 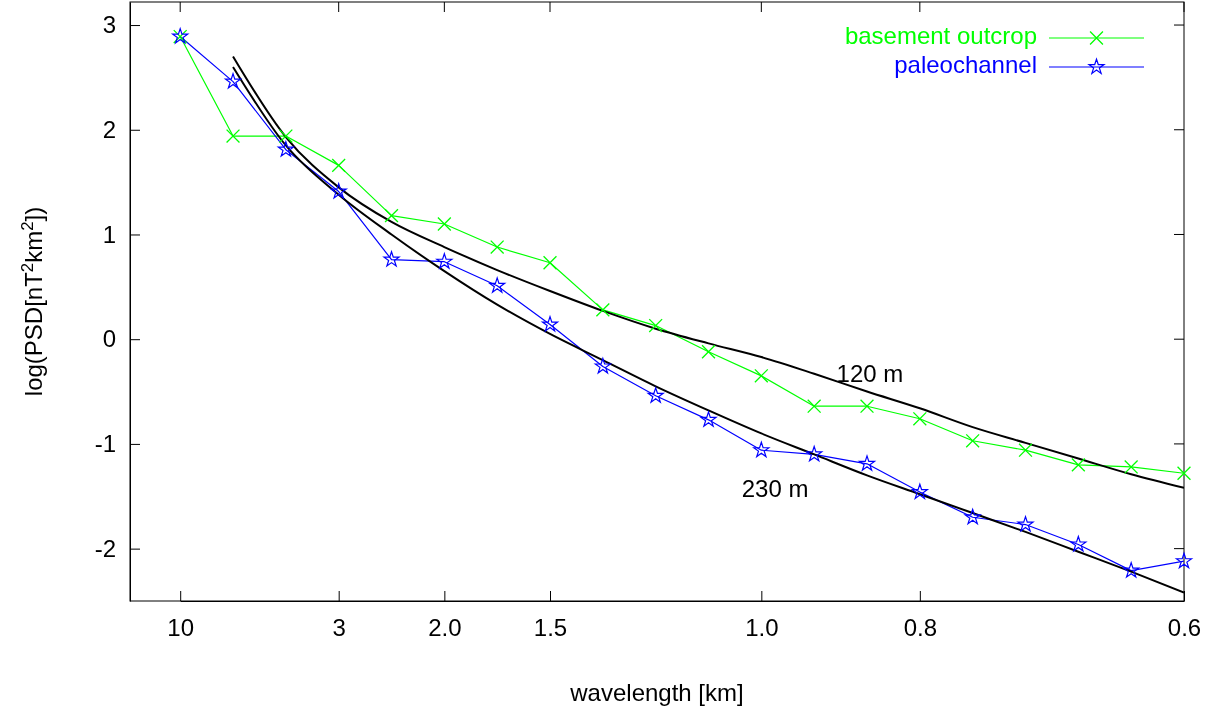 What do you see at coordinates (1184, 628) in the screenshot?
I see `x-tick-label: 0.6` at bounding box center [1184, 628].